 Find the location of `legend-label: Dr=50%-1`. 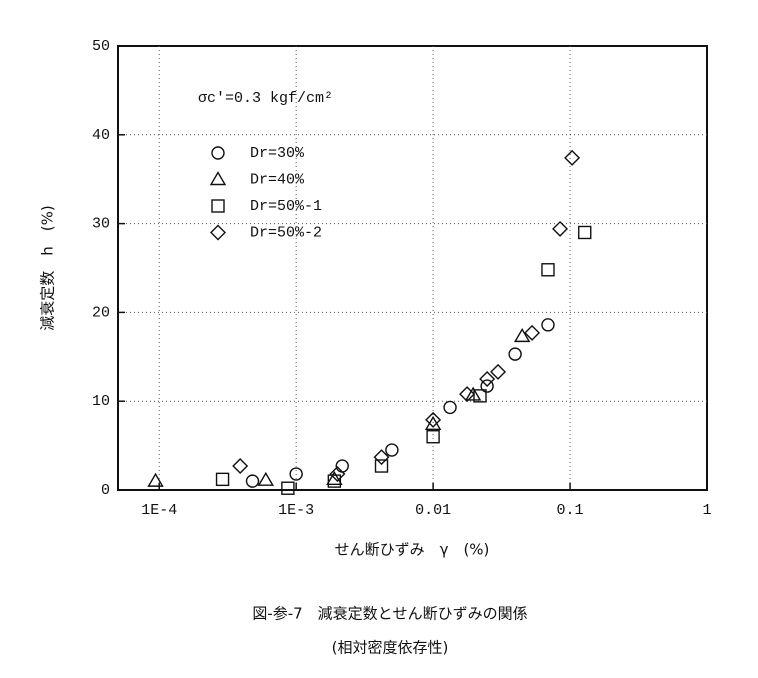

legend-label: Dr=50%-1 is located at coordinates (286, 206).